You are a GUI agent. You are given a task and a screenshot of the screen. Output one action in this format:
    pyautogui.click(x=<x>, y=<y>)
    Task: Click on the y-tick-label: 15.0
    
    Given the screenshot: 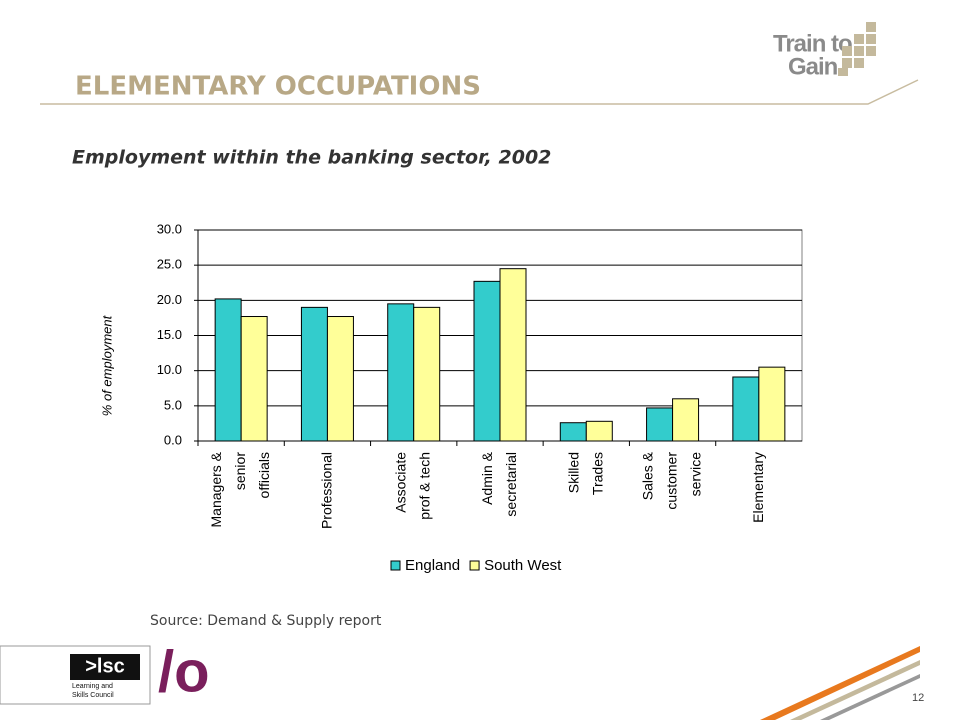 What is the action you would take?
    pyautogui.click(x=169, y=334)
    